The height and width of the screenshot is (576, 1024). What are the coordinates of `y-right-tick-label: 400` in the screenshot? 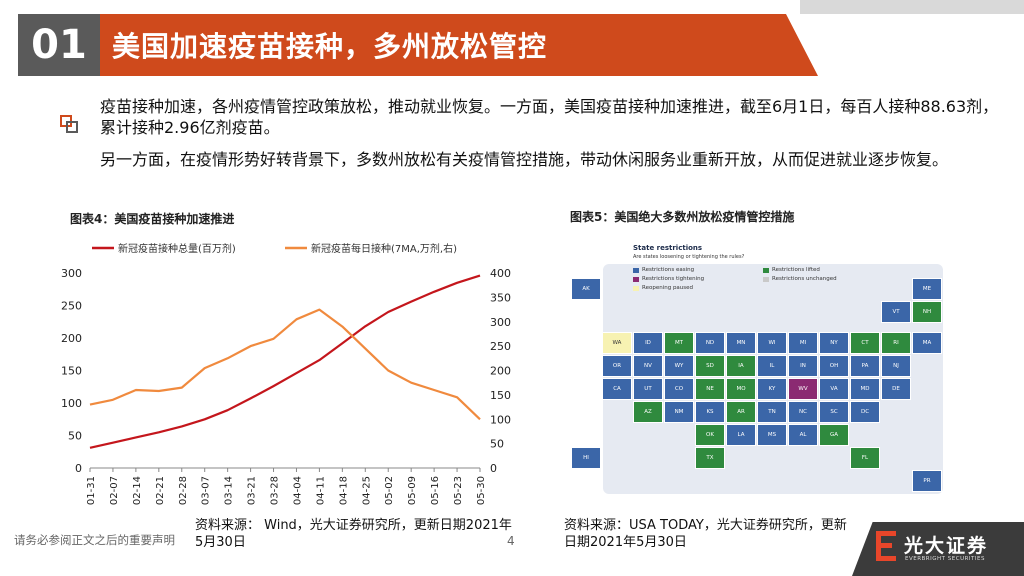 It's located at (500, 273).